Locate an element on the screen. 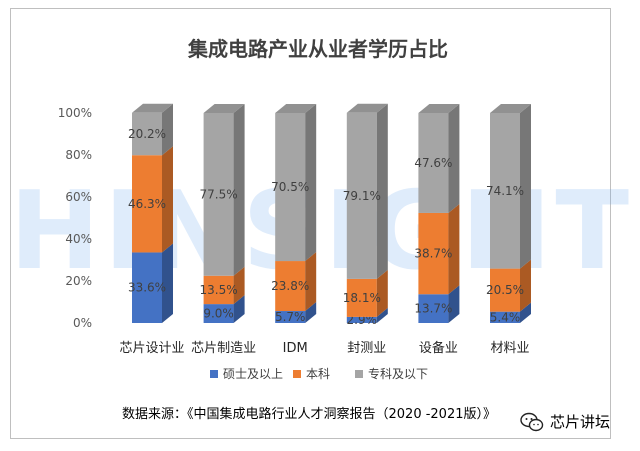 The width and height of the screenshot is (640, 451). data-label: 9.0% is located at coordinates (218, 314).